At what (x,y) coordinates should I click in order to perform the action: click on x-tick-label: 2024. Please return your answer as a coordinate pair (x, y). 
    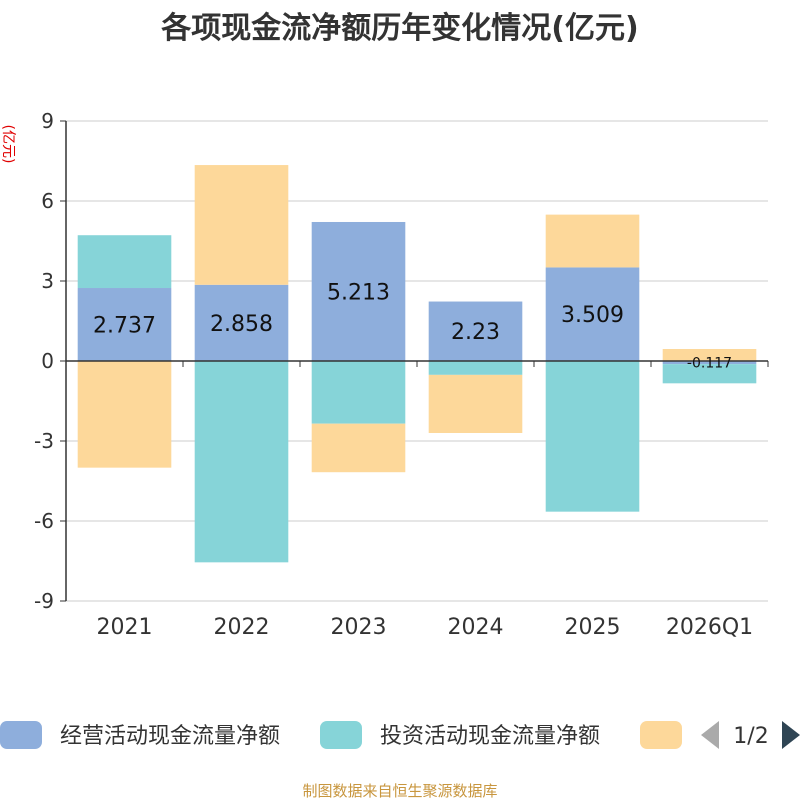
    Looking at the image, I should click on (476, 627).